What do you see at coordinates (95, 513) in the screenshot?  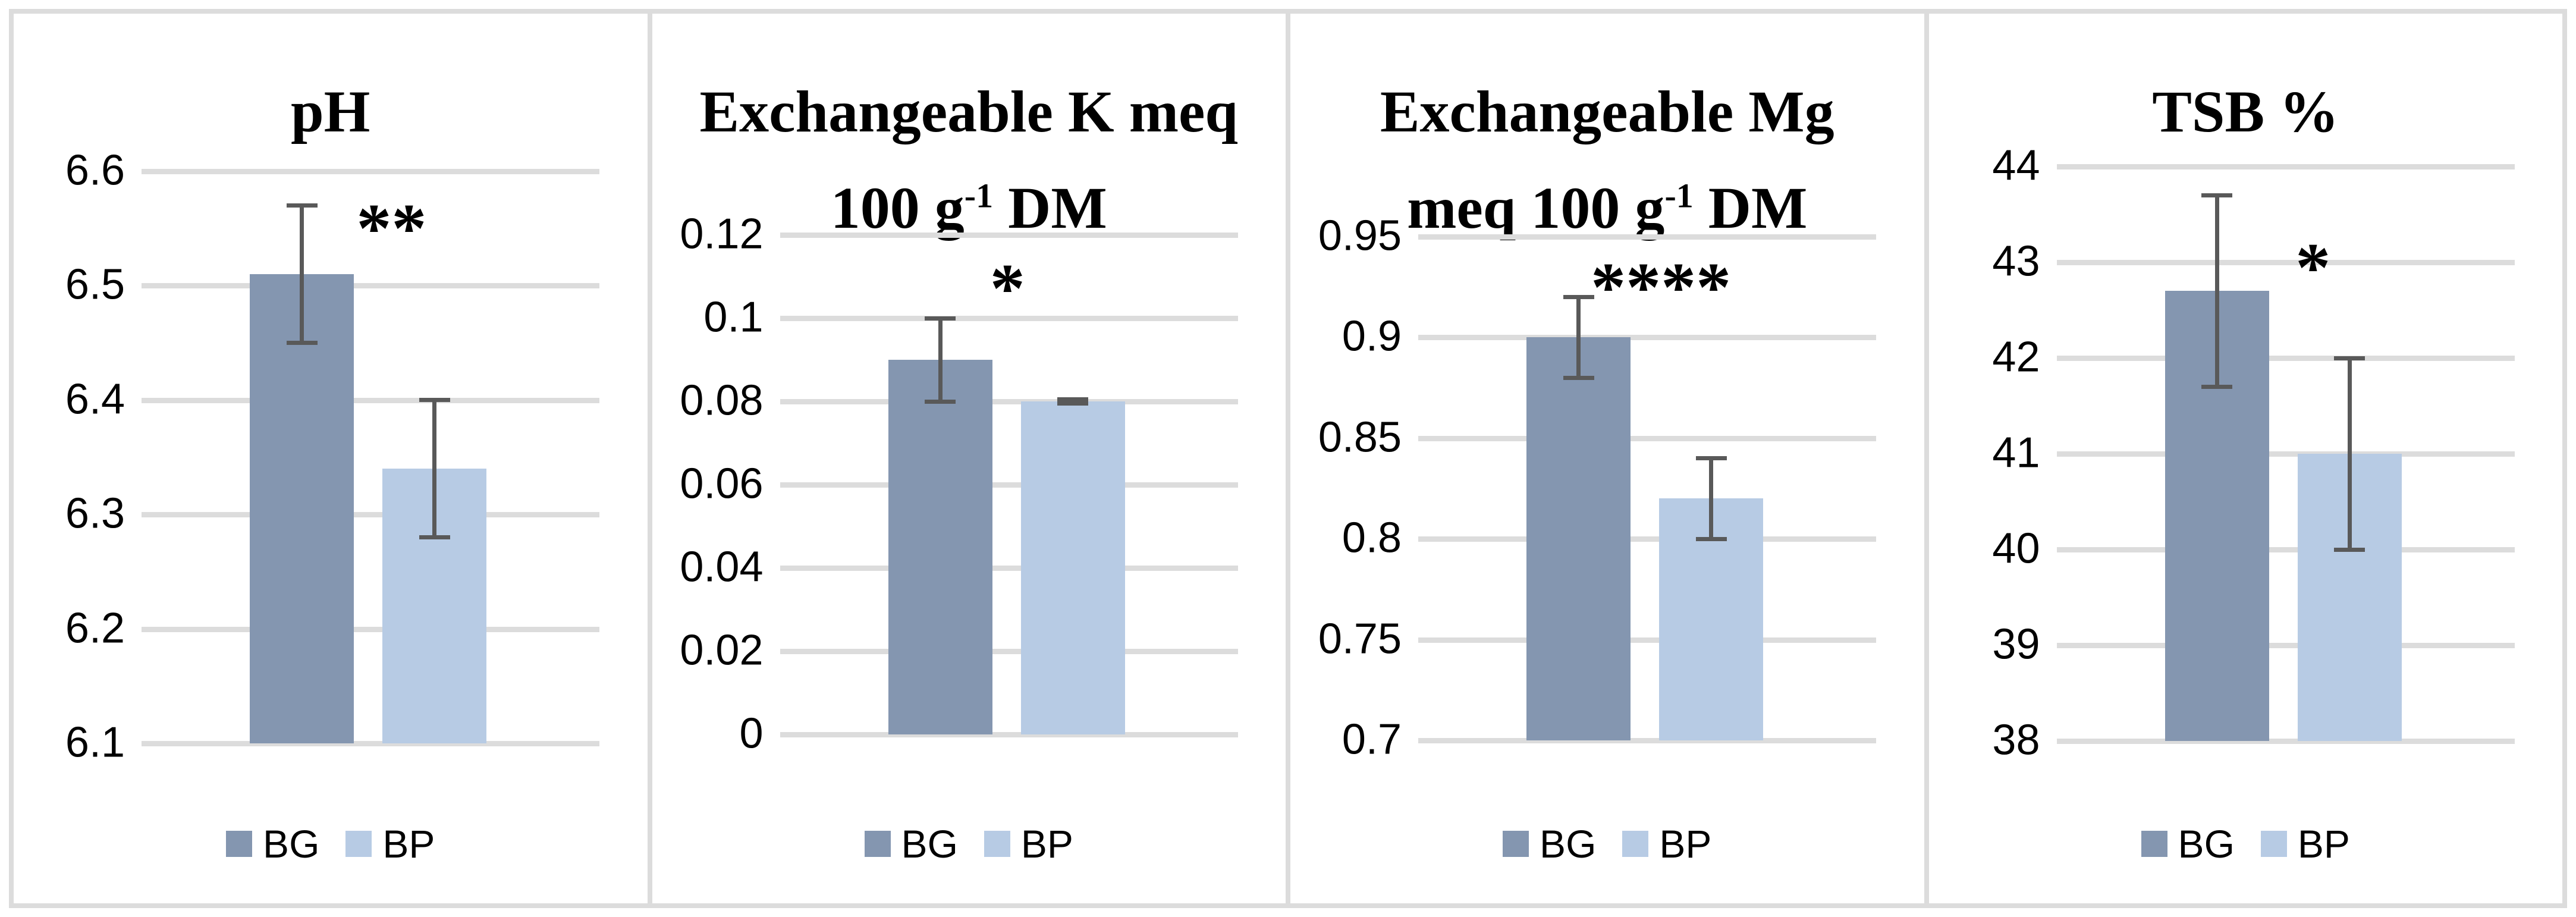 I see `y-tick-label: 6.3` at bounding box center [95, 513].